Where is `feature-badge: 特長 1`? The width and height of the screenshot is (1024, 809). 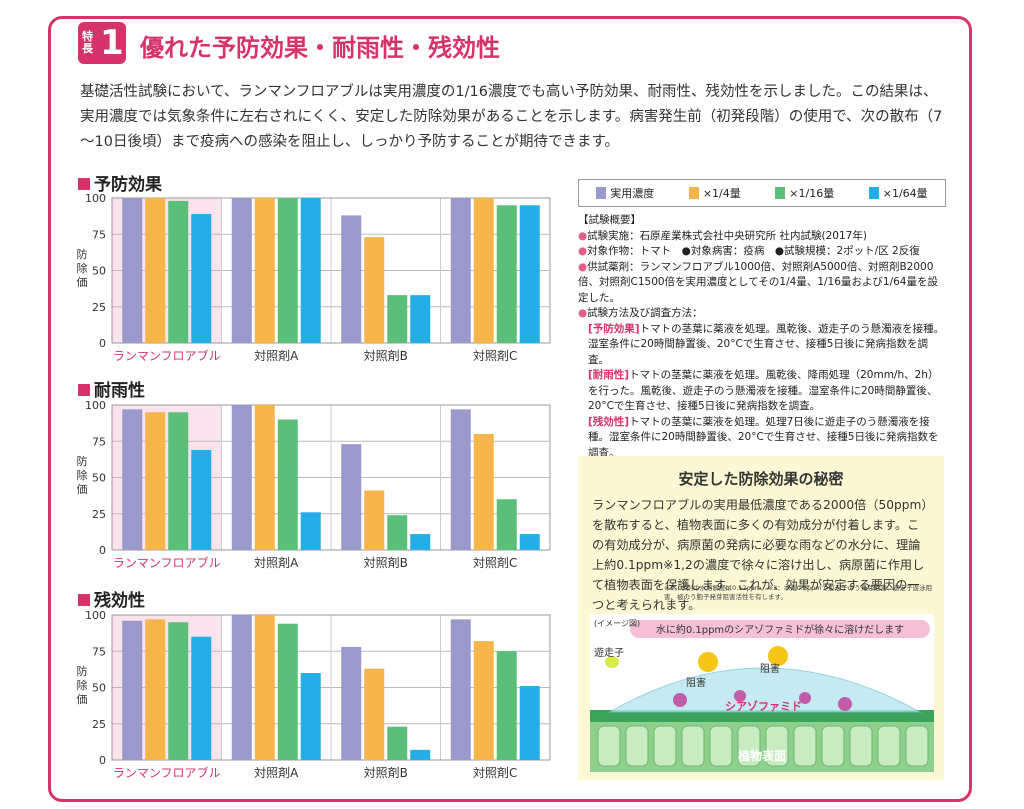 feature-badge: 特長 1 is located at coordinates (102, 43).